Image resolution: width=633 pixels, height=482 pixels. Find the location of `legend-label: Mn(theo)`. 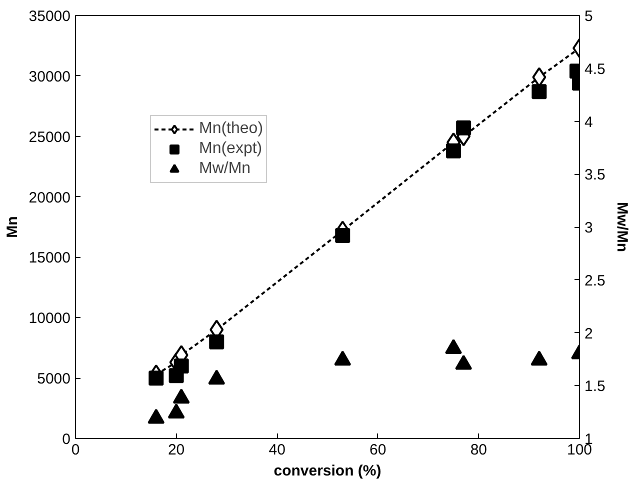

legend-label: Mn(theo) is located at coordinates (231, 129).